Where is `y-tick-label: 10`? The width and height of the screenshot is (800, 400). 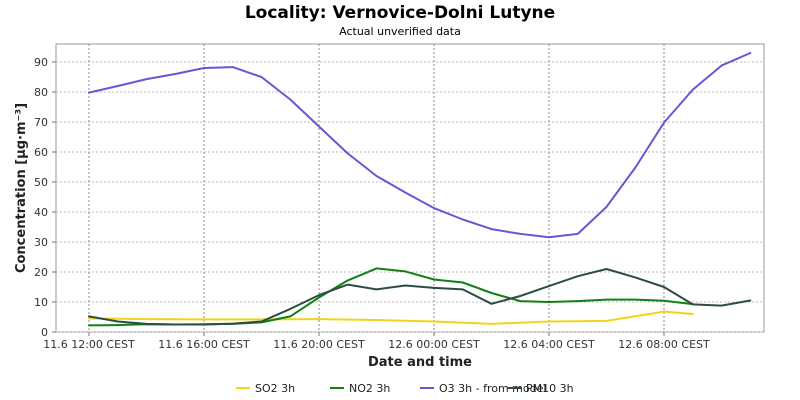
y-tick-label: 10 is located at coordinates (41, 302).